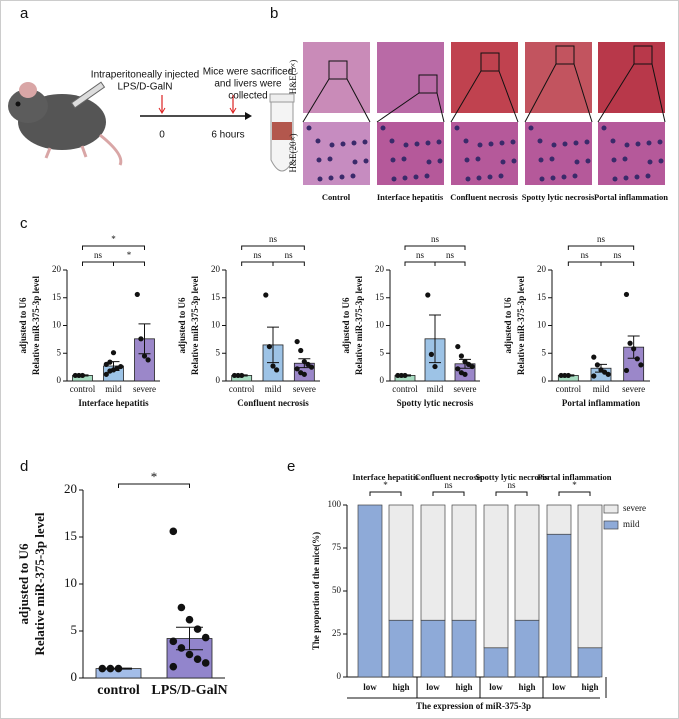 The width and height of the screenshot is (679, 719). Describe the element at coordinates (273, 403) in the screenshot. I see `x-axis-title: Confluent necrosis` at that location.